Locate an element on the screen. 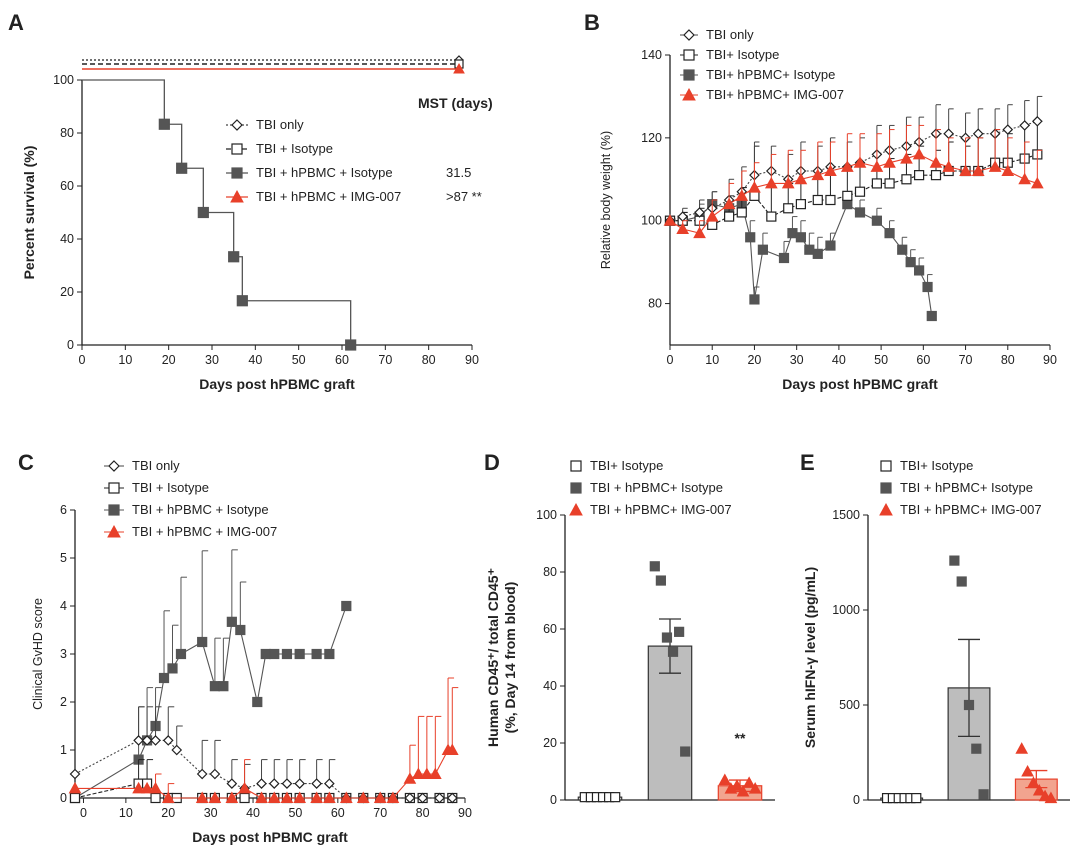 The image size is (1080, 850). y-tick-label: 0 is located at coordinates (63, 798).